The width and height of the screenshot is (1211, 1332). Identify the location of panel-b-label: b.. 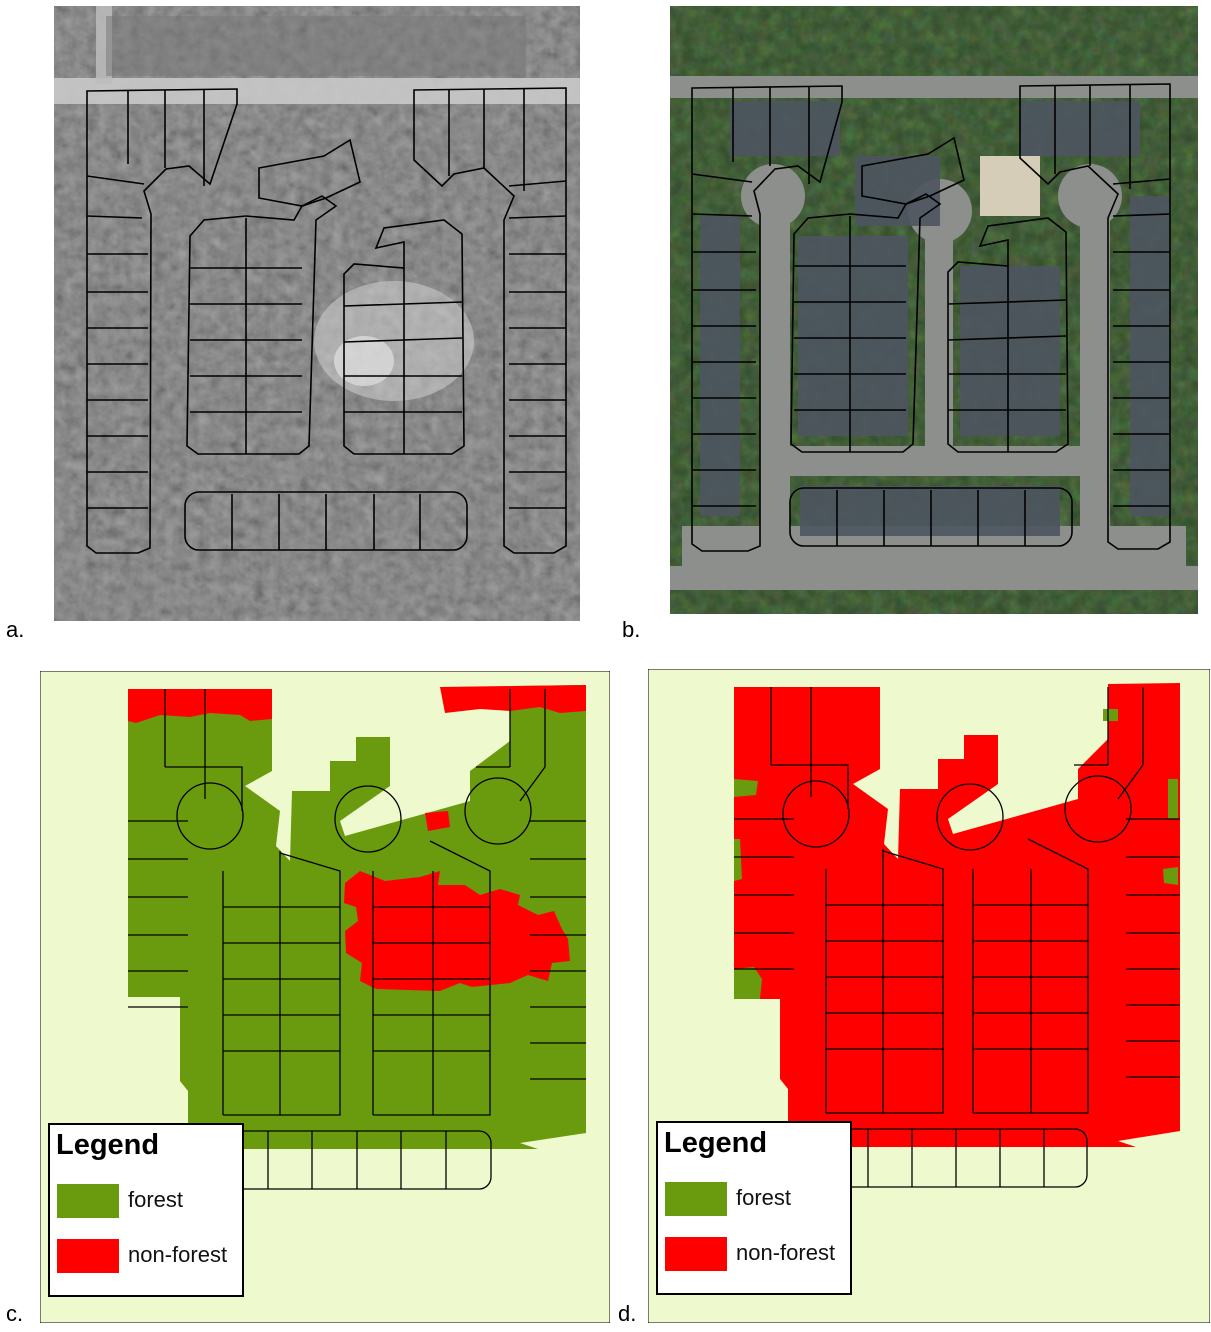
(631, 629).